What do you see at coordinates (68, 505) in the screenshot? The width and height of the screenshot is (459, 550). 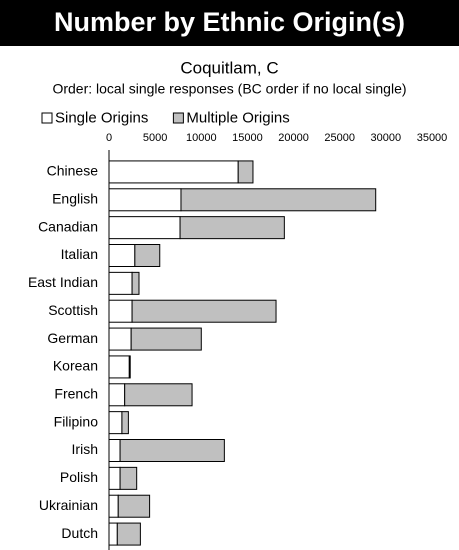 I see `y-tick-label: Ukrainian` at bounding box center [68, 505].